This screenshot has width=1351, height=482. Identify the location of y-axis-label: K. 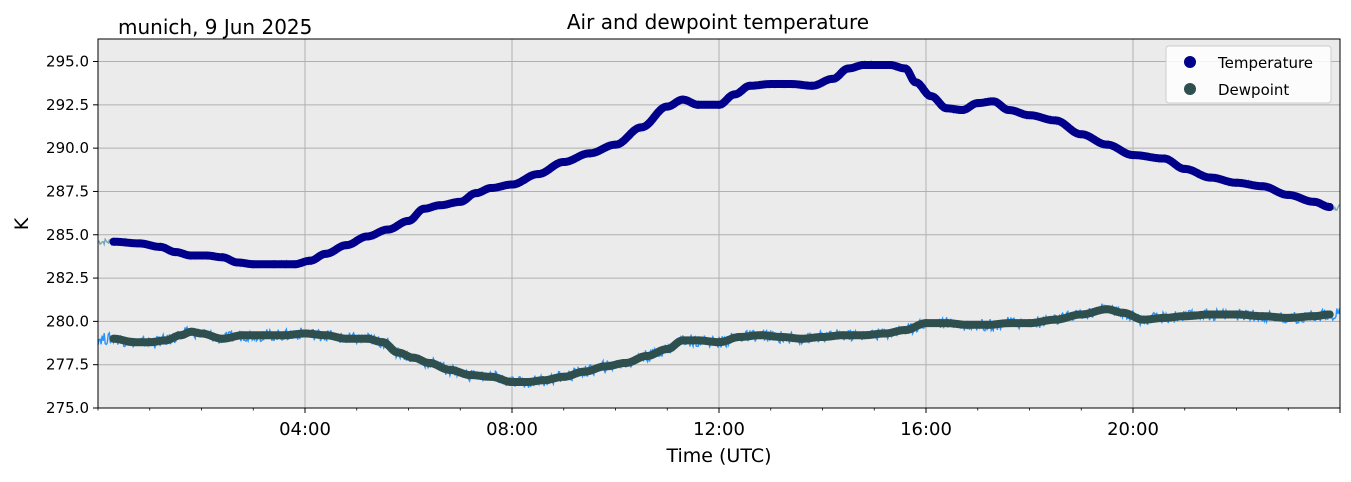
(22, 223).